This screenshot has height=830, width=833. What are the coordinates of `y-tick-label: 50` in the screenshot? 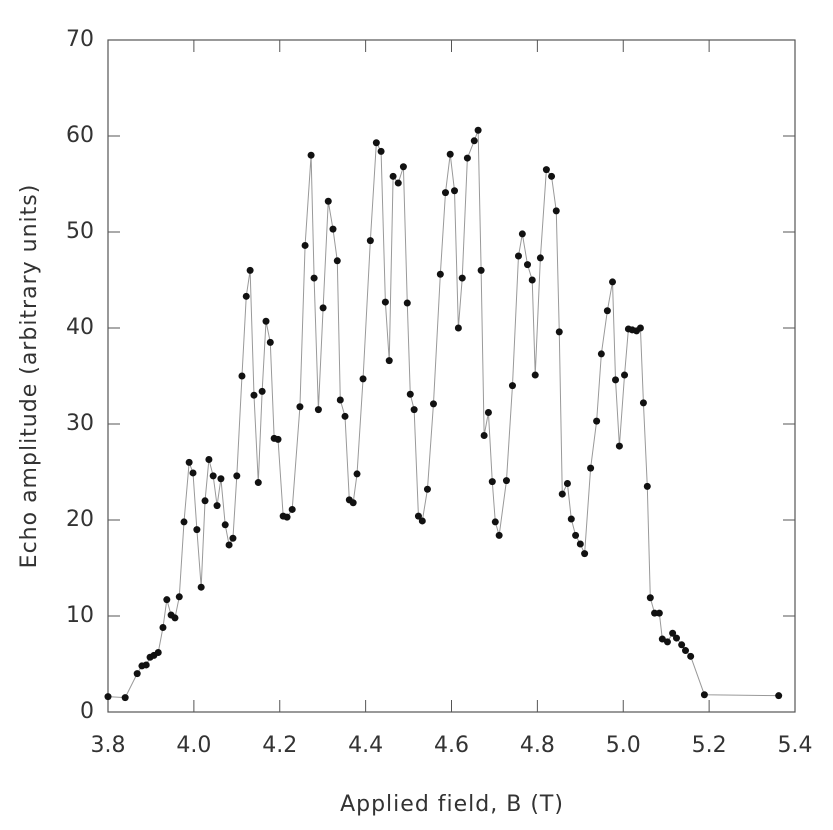 It's located at (80, 231).